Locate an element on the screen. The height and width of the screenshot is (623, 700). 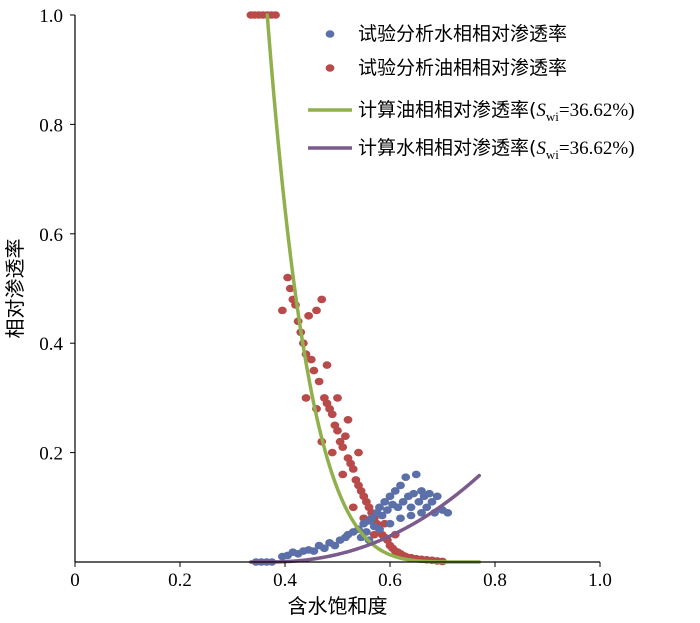
y-tick-label: 0.4 is located at coordinates (51, 344).